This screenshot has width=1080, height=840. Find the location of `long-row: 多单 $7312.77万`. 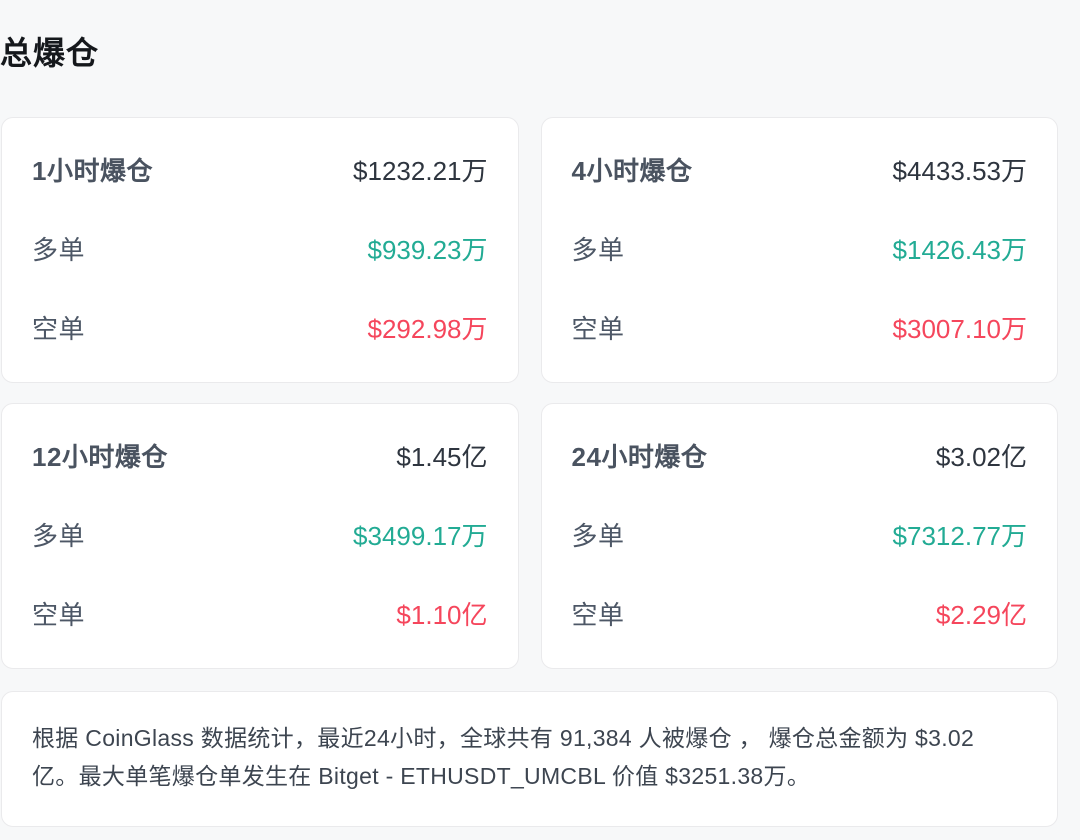

long-row: 多单 $7312.77万 is located at coordinates (800, 536).